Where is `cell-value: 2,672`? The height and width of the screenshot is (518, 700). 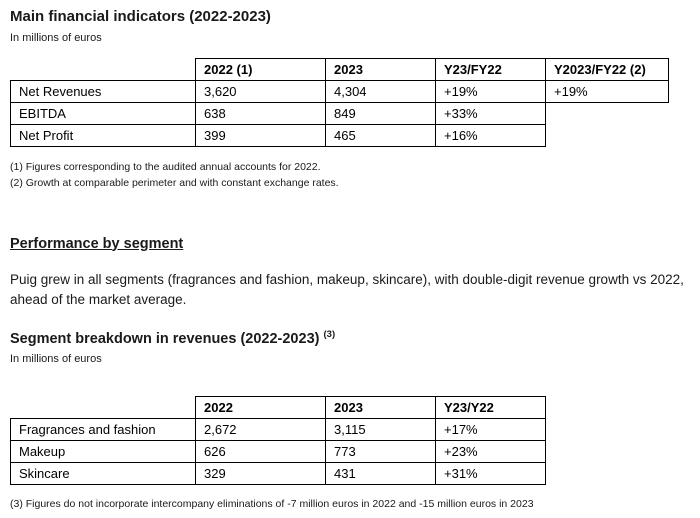
cell-value: 2,672 is located at coordinates (260, 430).